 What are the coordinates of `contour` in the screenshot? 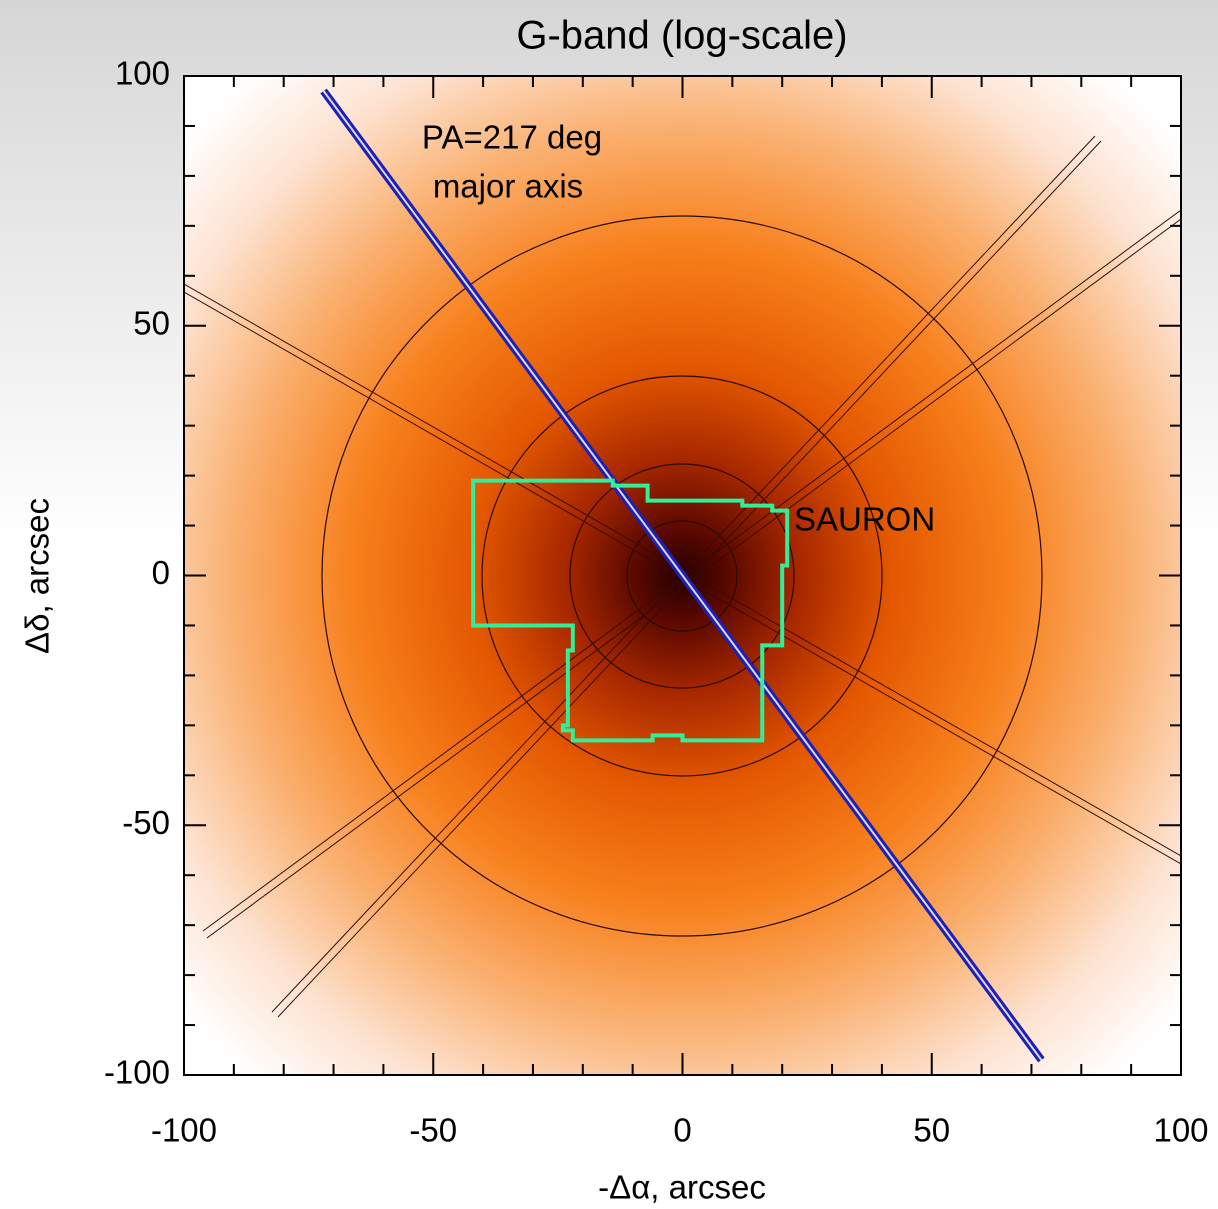 It's located at (682, 576).